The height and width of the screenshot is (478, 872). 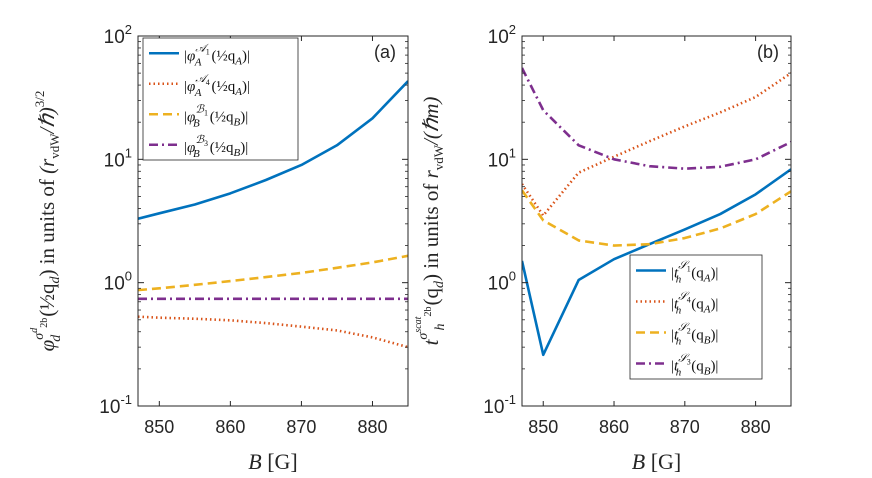 What do you see at coordinates (216, 116) in the screenshot?
I see `legend-label-a-3: |φℬ1 B (½qB)|` at bounding box center [216, 116].